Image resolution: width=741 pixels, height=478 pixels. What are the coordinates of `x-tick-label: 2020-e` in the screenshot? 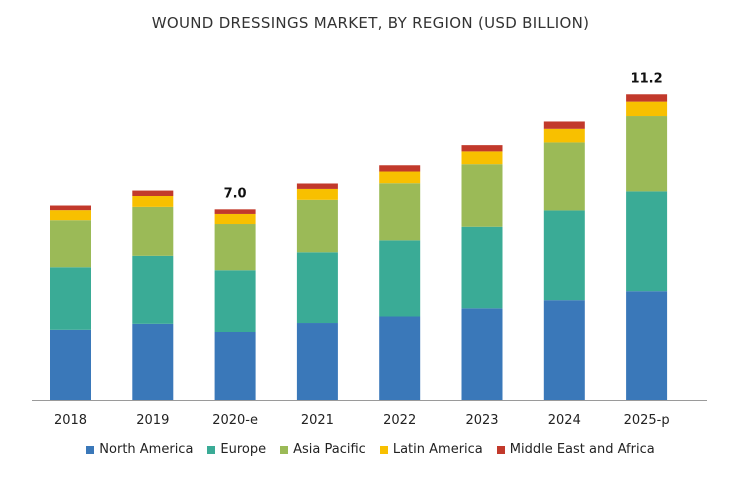 It's located at (235, 420).